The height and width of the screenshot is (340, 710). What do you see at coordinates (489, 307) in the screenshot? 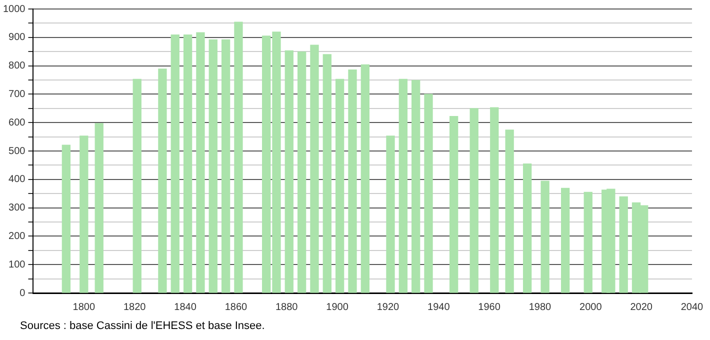
I see `x-tick-label: 1960` at bounding box center [489, 307].